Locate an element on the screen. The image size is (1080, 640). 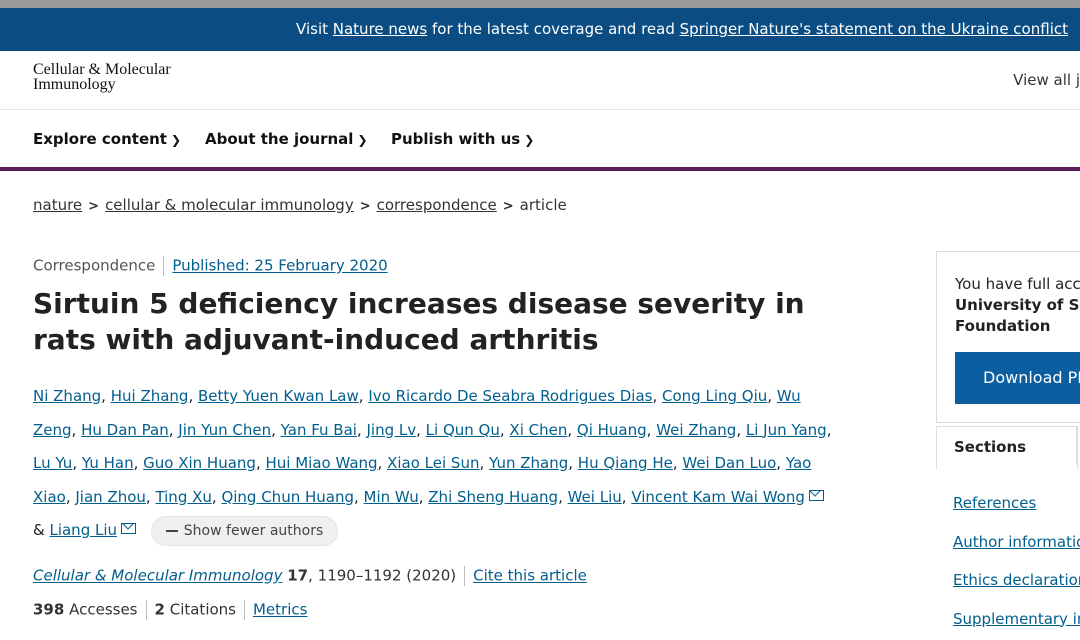
nav-explore-content: Explore content ❯ is located at coordinates (107, 139).